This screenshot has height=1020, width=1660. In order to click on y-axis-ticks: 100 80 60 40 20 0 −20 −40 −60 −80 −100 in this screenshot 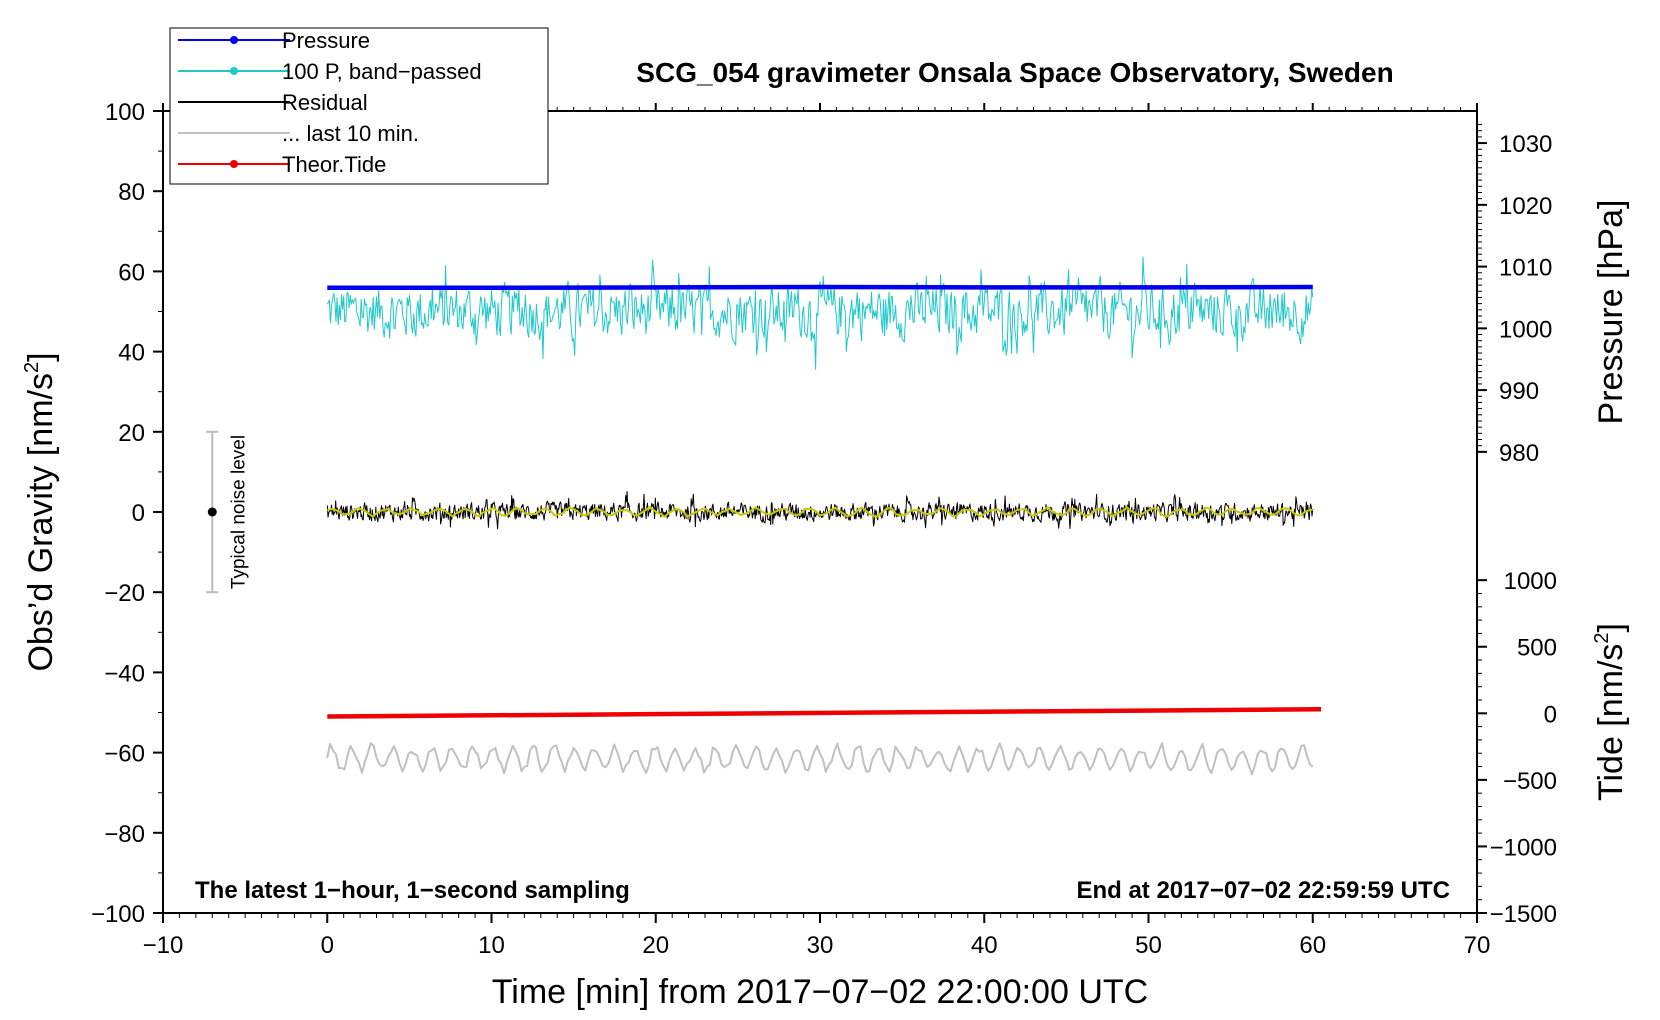, I will do `click(127, 513)`.